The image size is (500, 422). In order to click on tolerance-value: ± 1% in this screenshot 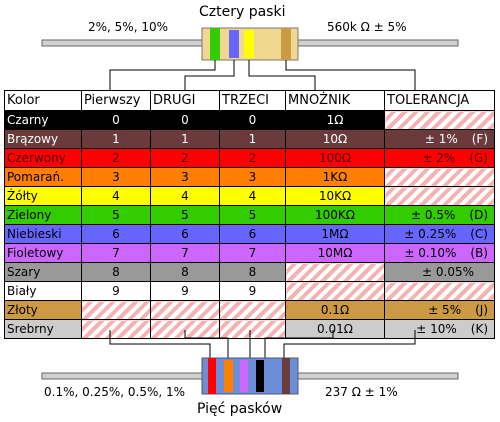, I will do `click(441, 139)`.